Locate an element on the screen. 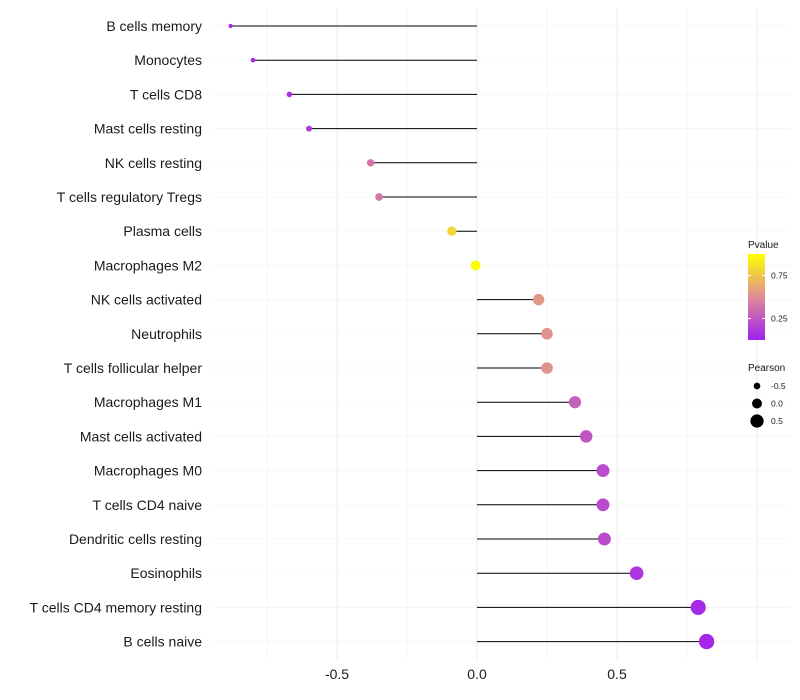 The height and width of the screenshot is (700, 800). x-axis-ticks: -0.5 0.0 0.5 is located at coordinates (476, 674).